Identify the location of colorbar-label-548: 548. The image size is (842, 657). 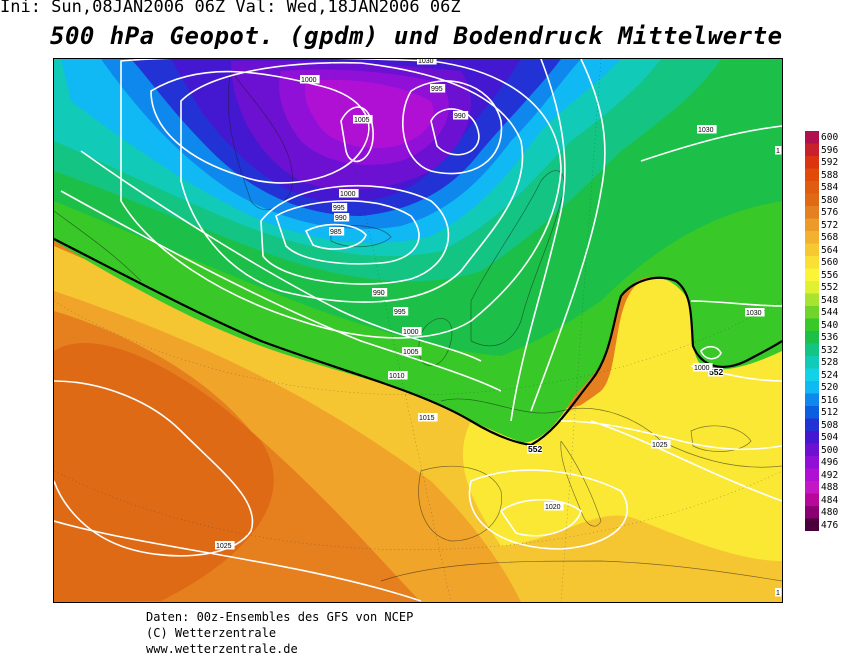
(830, 300).